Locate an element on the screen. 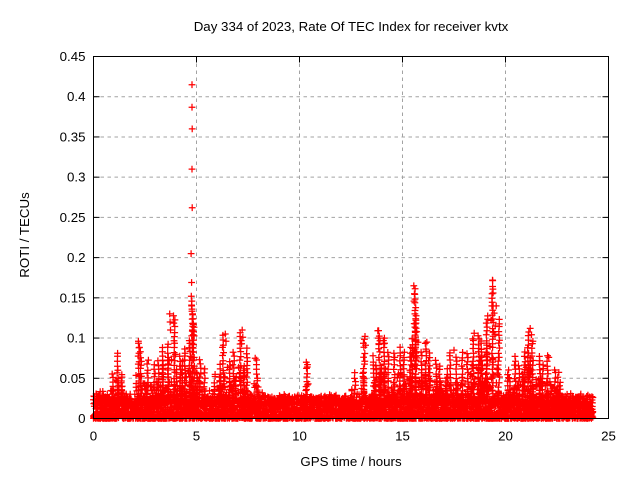 The height and width of the screenshot is (480, 640). y-tick-label: 0.4 is located at coordinates (76, 96).